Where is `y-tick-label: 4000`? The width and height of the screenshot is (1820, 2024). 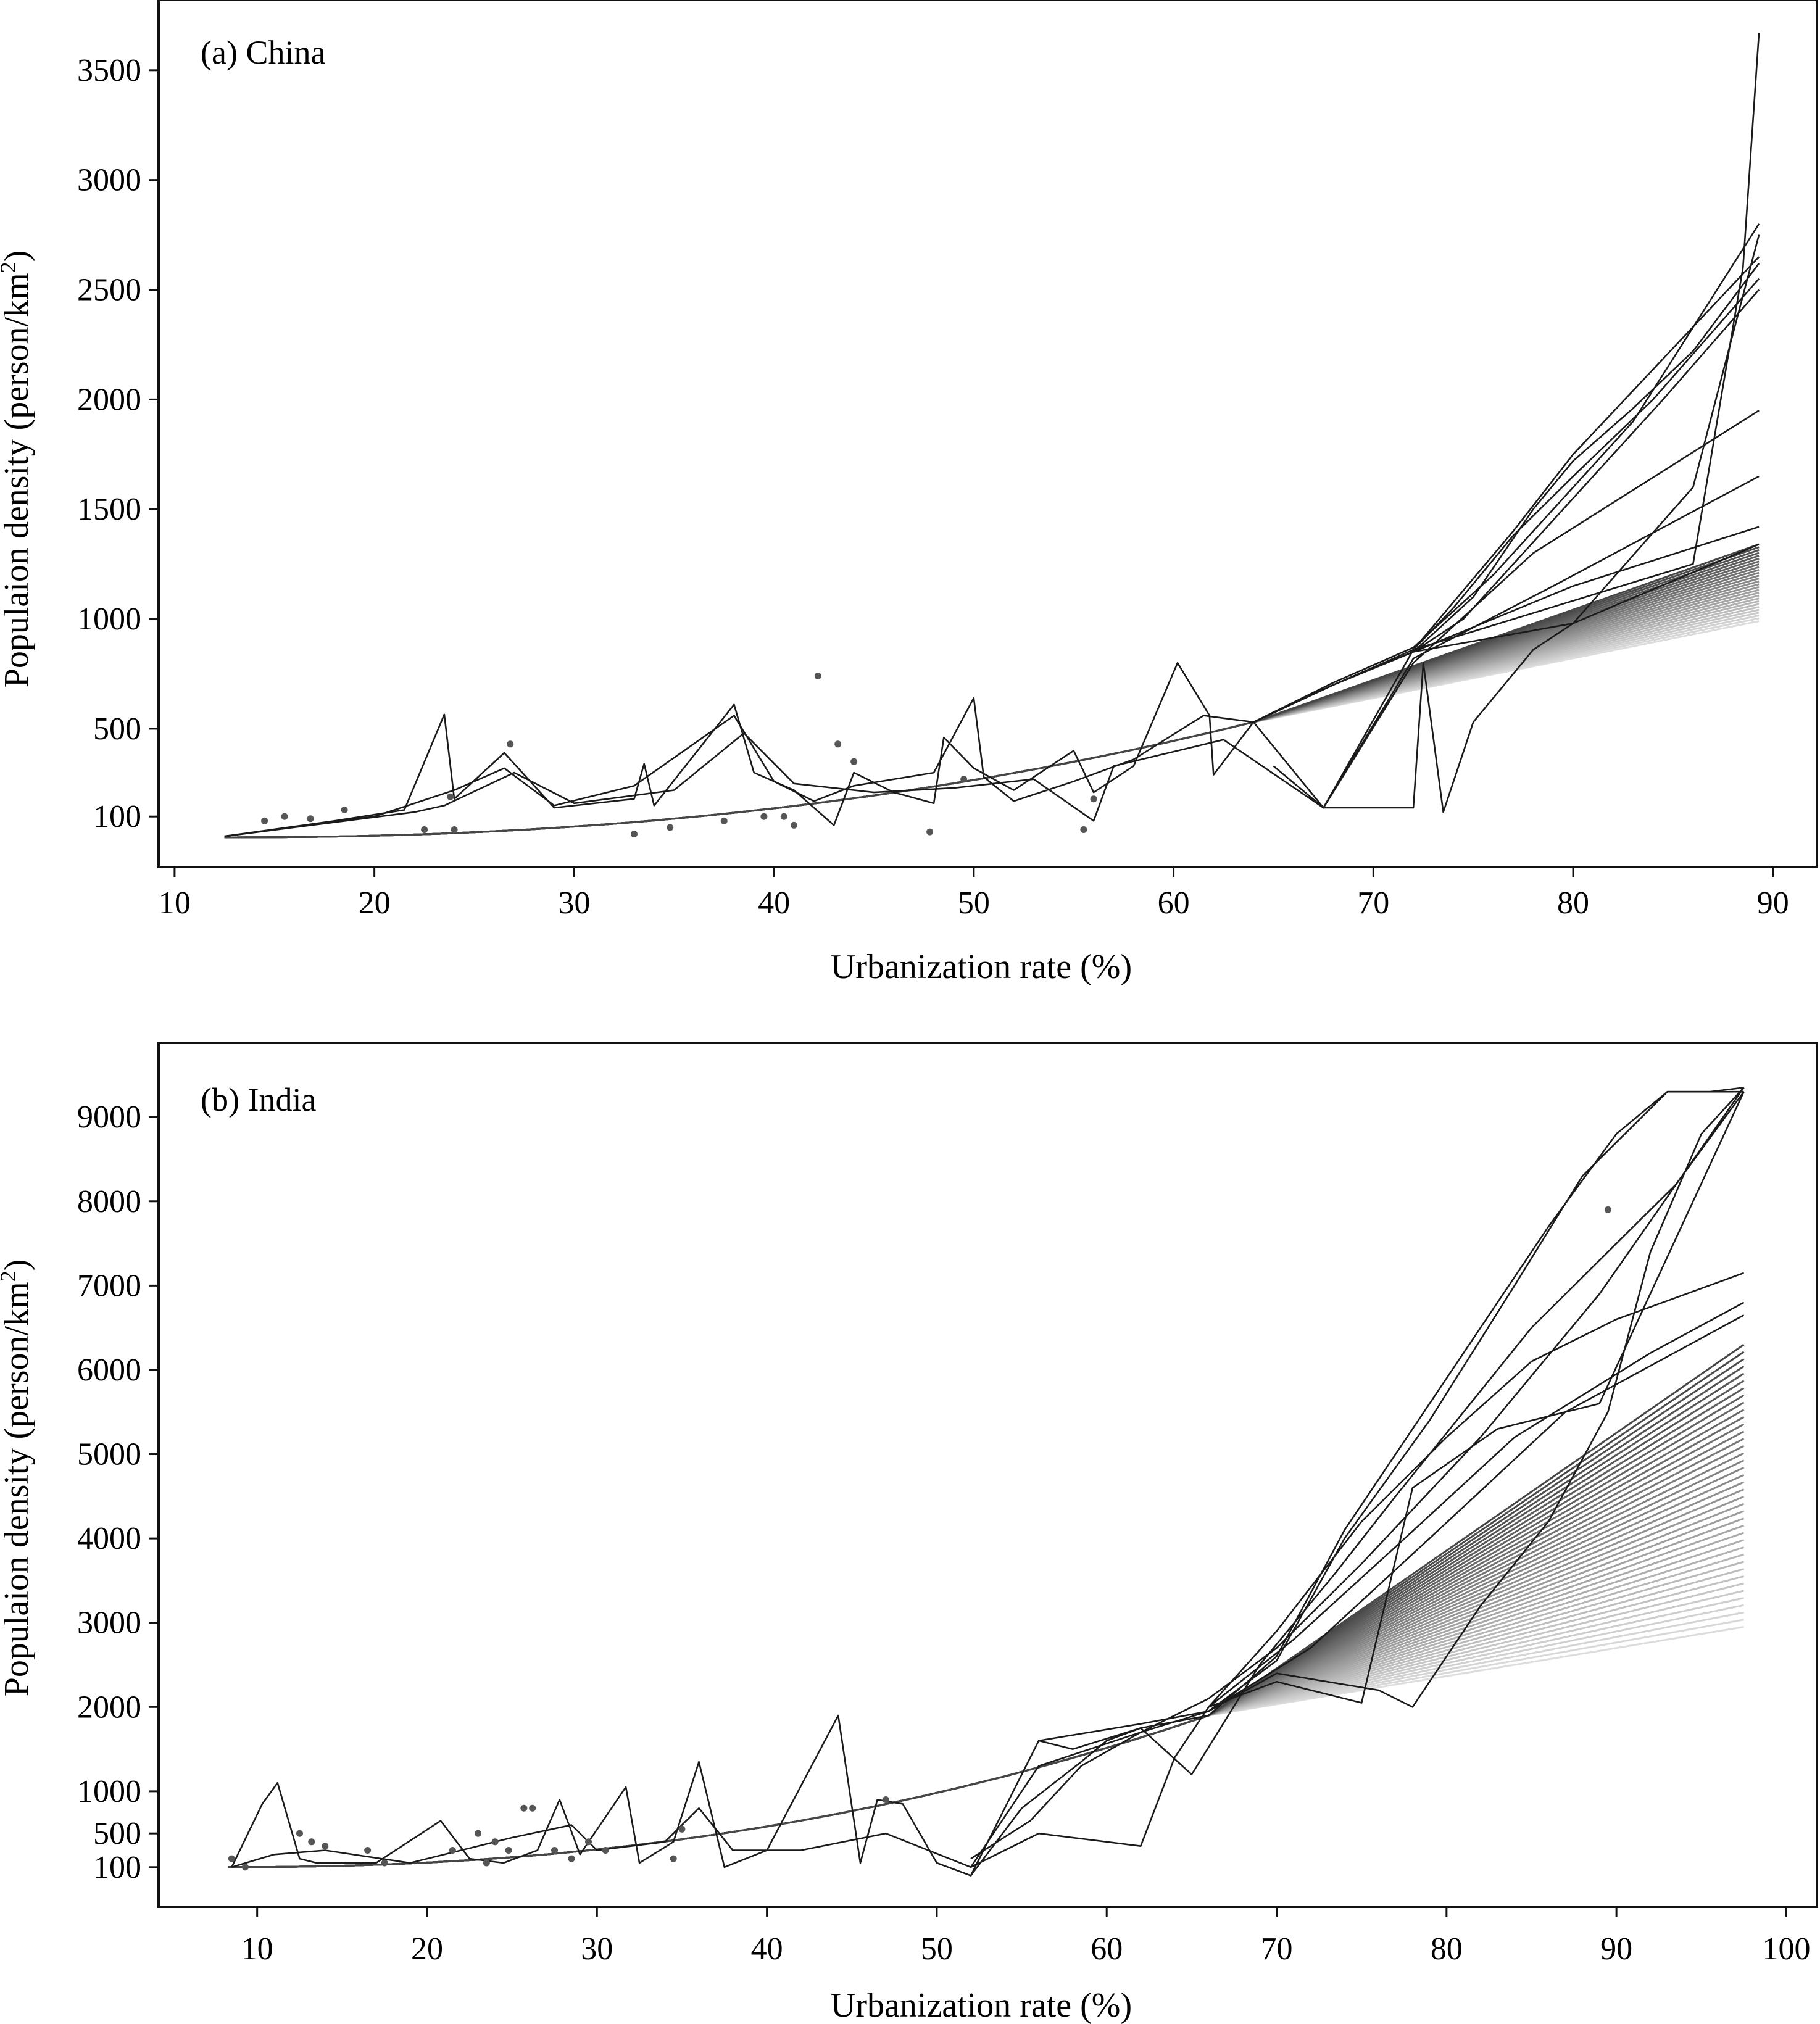
y-tick-label: 4000 is located at coordinates (109, 1538).